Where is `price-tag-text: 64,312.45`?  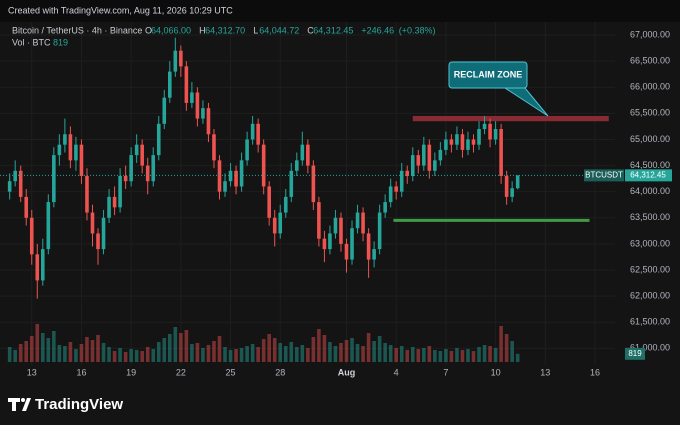 price-tag-text: 64,312.45 is located at coordinates (648, 174).